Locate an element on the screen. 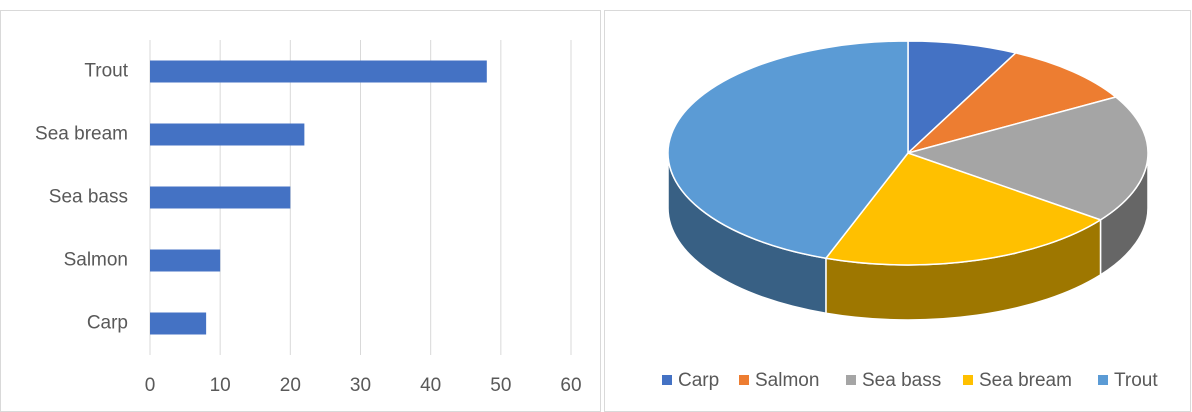 This screenshot has height=412, width=1192. legend-label: Carp is located at coordinates (698, 380).